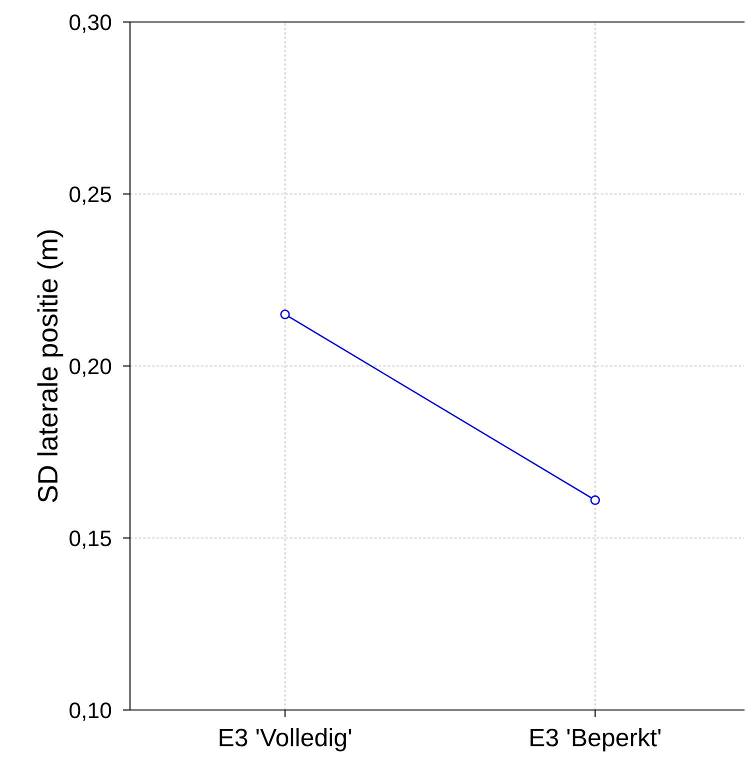 The image size is (746, 760). I want to click on y-tick-label: 0,10, so click(91, 711).